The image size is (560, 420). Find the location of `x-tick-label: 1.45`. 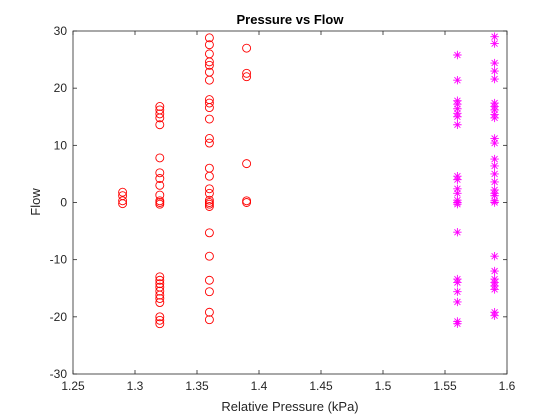

x-tick-label: 1.45 is located at coordinates (321, 386).